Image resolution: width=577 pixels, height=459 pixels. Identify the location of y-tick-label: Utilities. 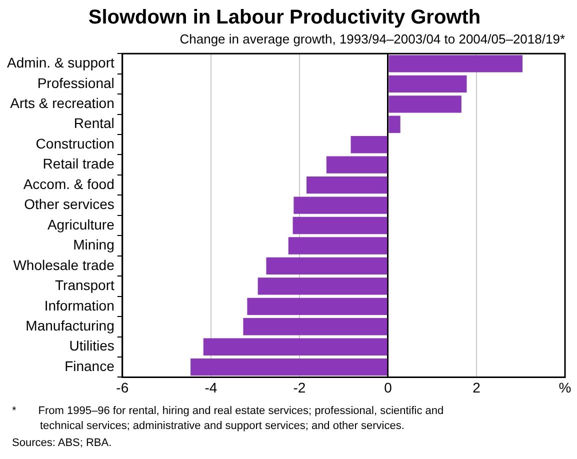
(91, 346).